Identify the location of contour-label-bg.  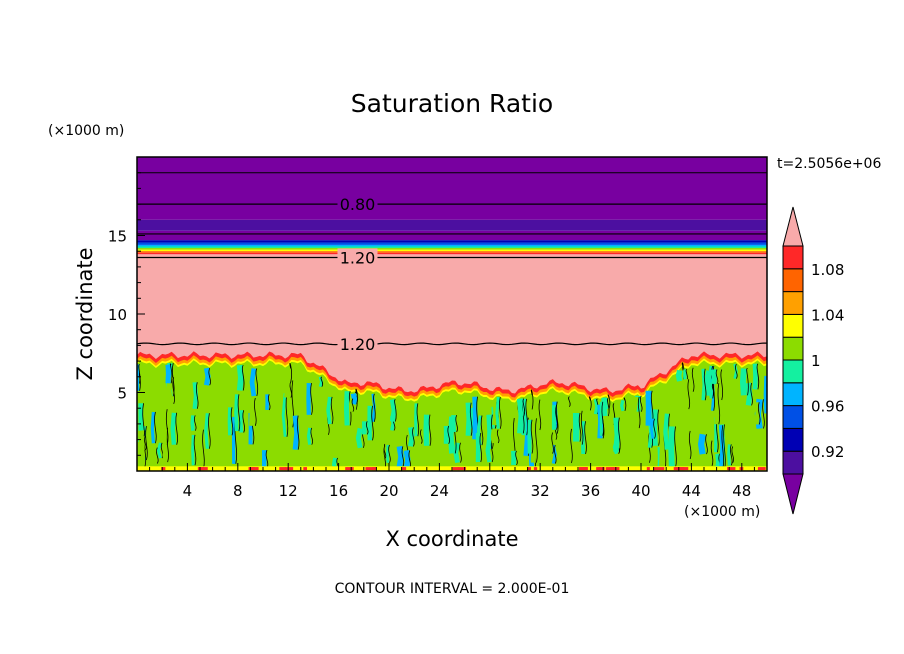
(357, 256).